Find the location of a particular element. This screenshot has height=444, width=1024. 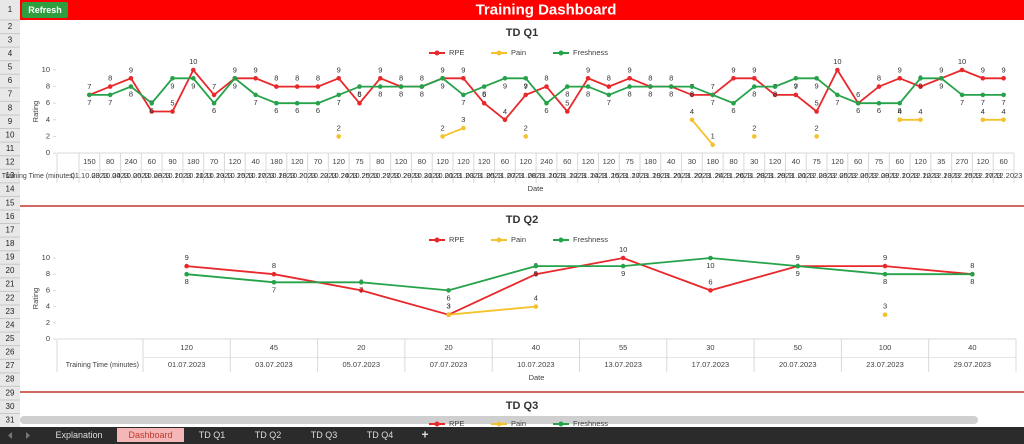

x-axis-label: Date is located at coordinates (536, 188).